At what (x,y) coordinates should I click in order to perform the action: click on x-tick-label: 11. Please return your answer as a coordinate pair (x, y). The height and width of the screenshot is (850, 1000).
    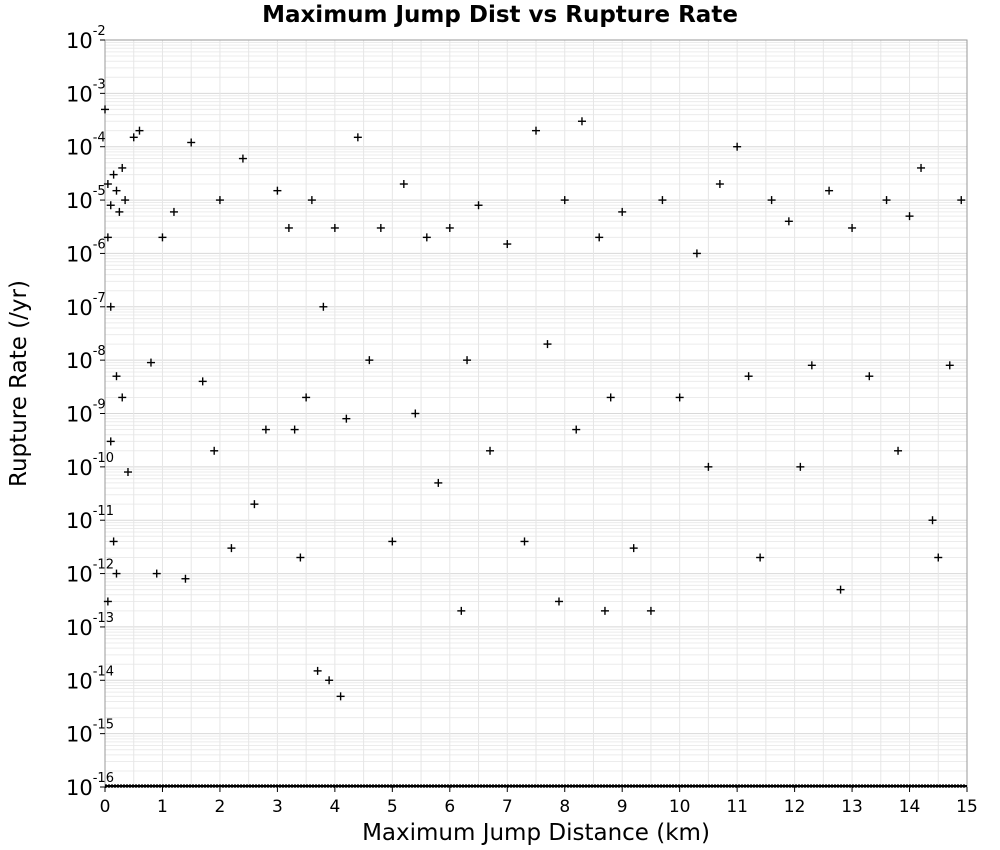
    Looking at the image, I should click on (737, 807).